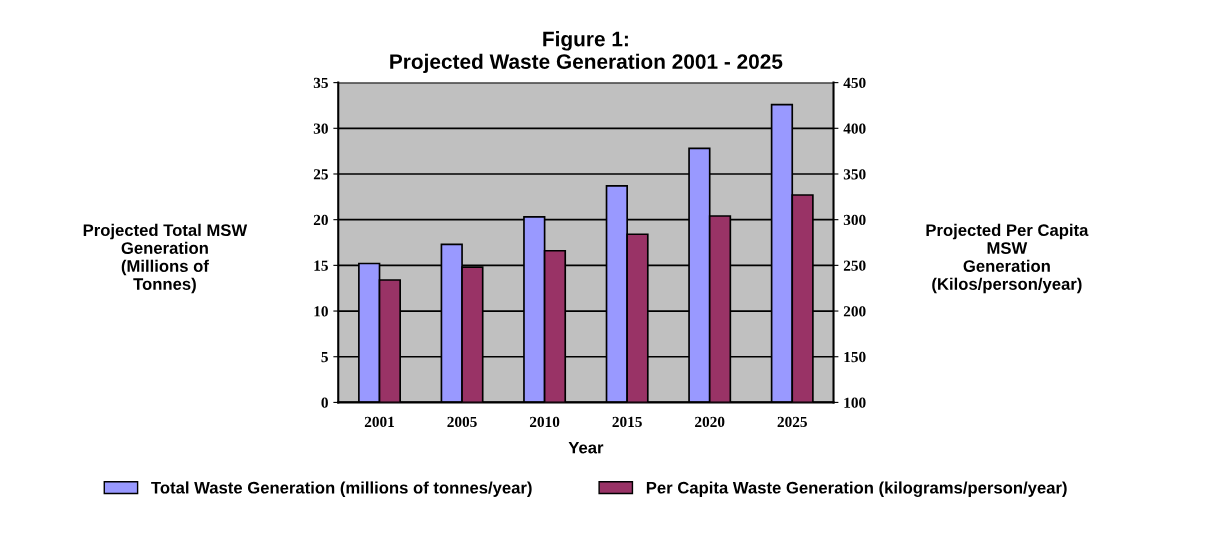 This screenshot has width=1208, height=533. What do you see at coordinates (855, 357) in the screenshot?
I see `y2-tick-label: 150` at bounding box center [855, 357].